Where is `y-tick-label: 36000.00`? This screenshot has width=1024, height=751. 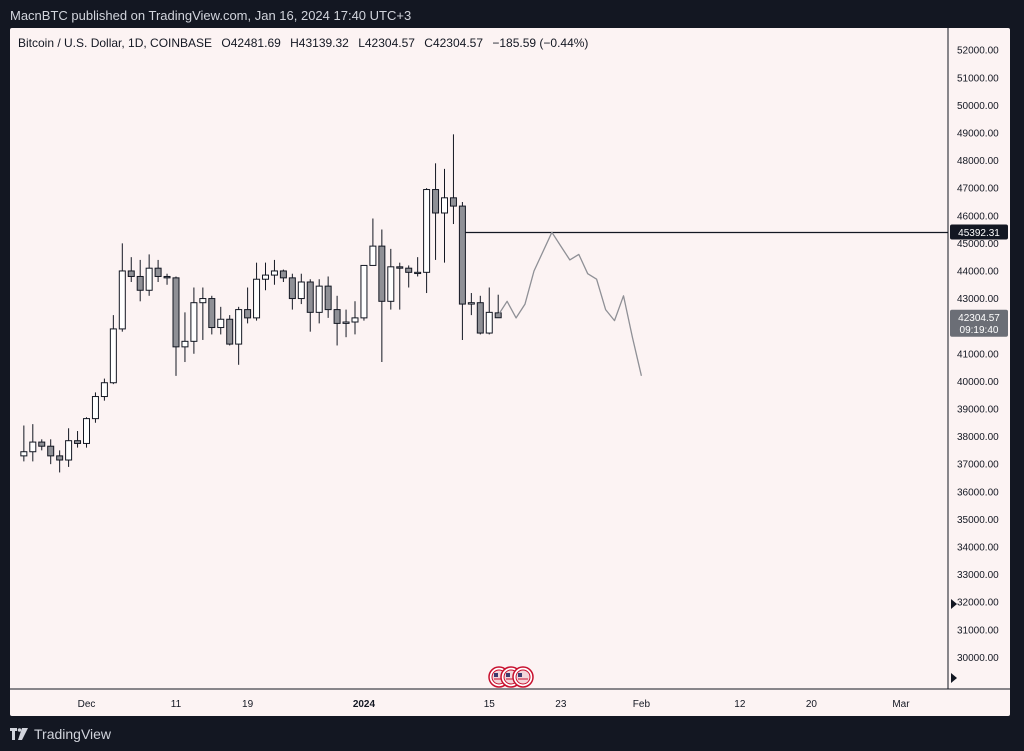 y-tick-label: 36000.00 is located at coordinates (978, 492).